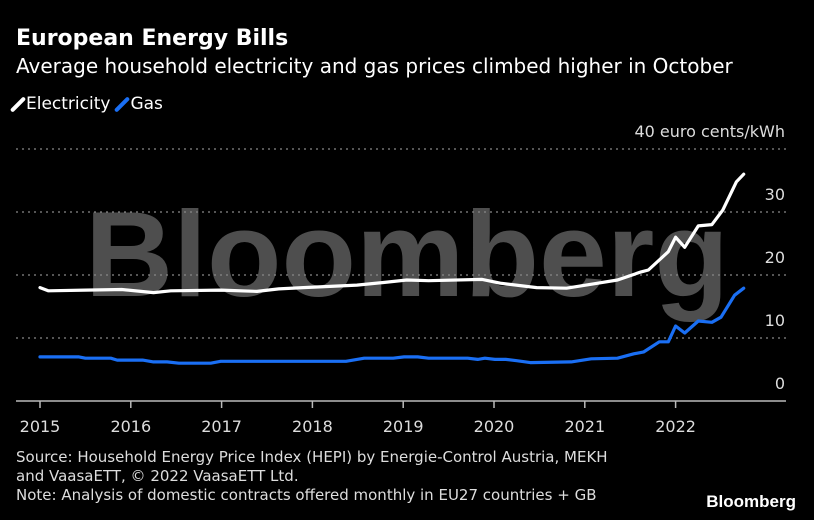 The image size is (814, 520). What do you see at coordinates (40, 426) in the screenshot?
I see `x-tick-label: 2015` at bounding box center [40, 426].